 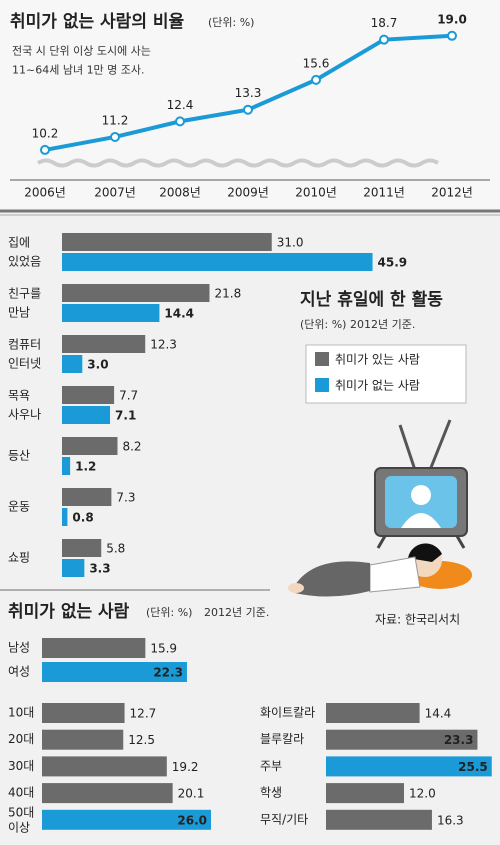 I want to click on value-label: 31.0, so click(x=290, y=243).